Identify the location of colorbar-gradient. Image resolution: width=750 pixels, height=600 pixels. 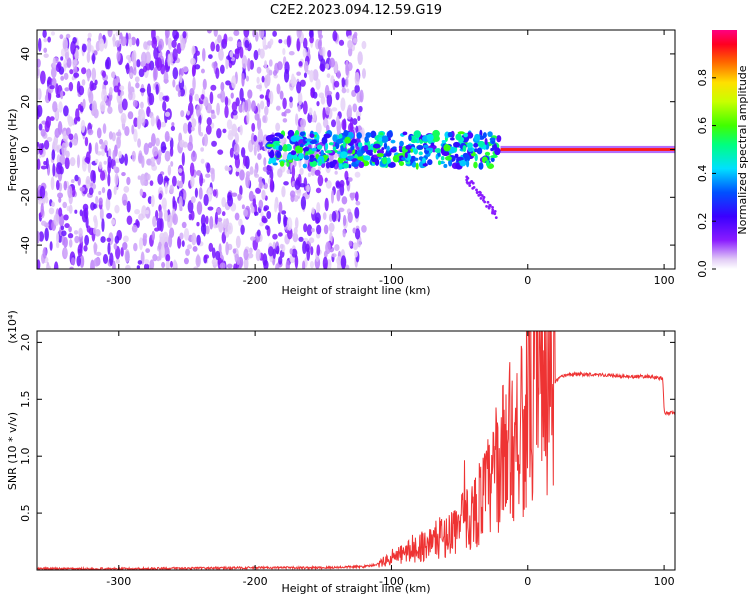
(724, 149).